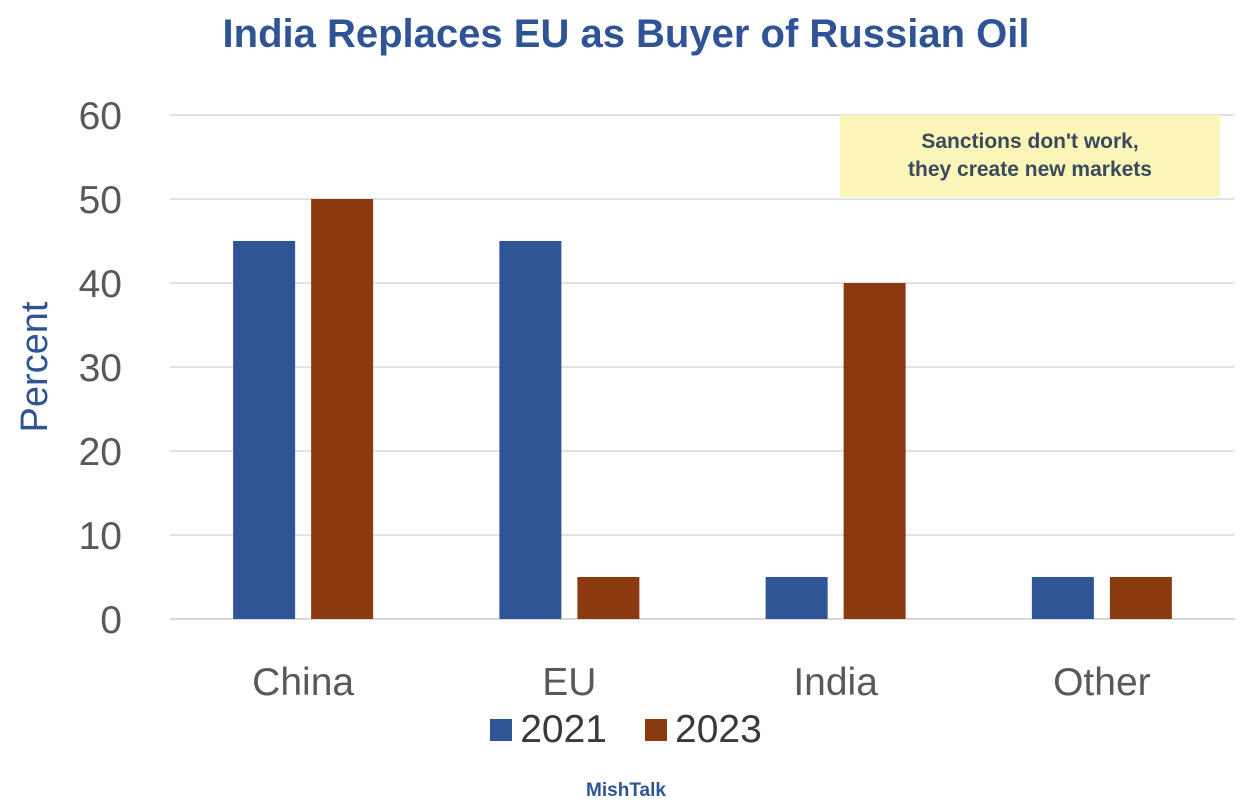 The width and height of the screenshot is (1252, 805). What do you see at coordinates (874, 451) in the screenshot?
I see `bar-india-2023` at bounding box center [874, 451].